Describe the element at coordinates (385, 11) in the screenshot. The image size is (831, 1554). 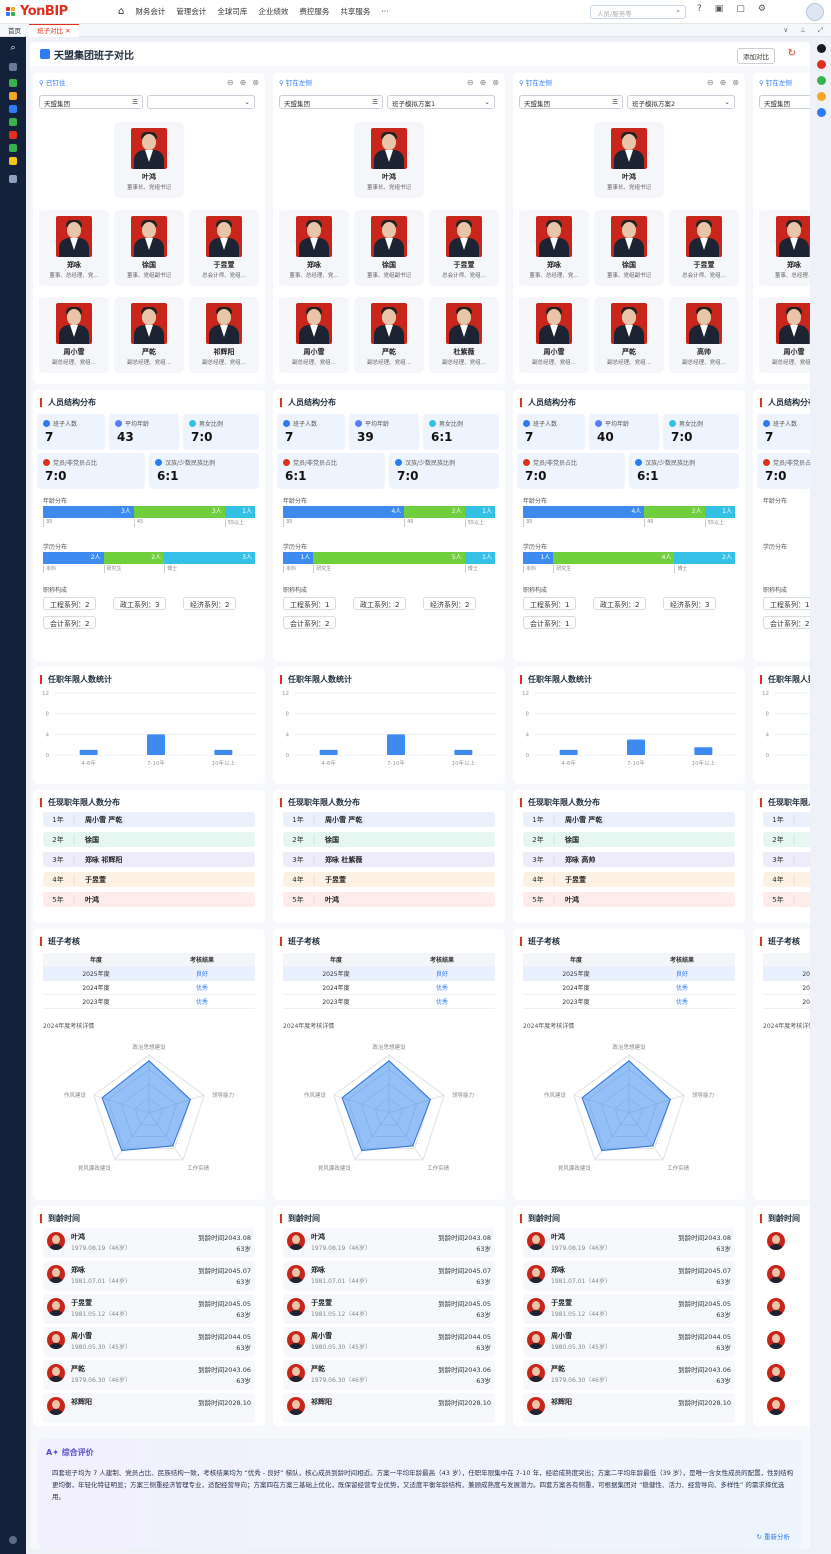
I see `nav-more: ···` at that location.